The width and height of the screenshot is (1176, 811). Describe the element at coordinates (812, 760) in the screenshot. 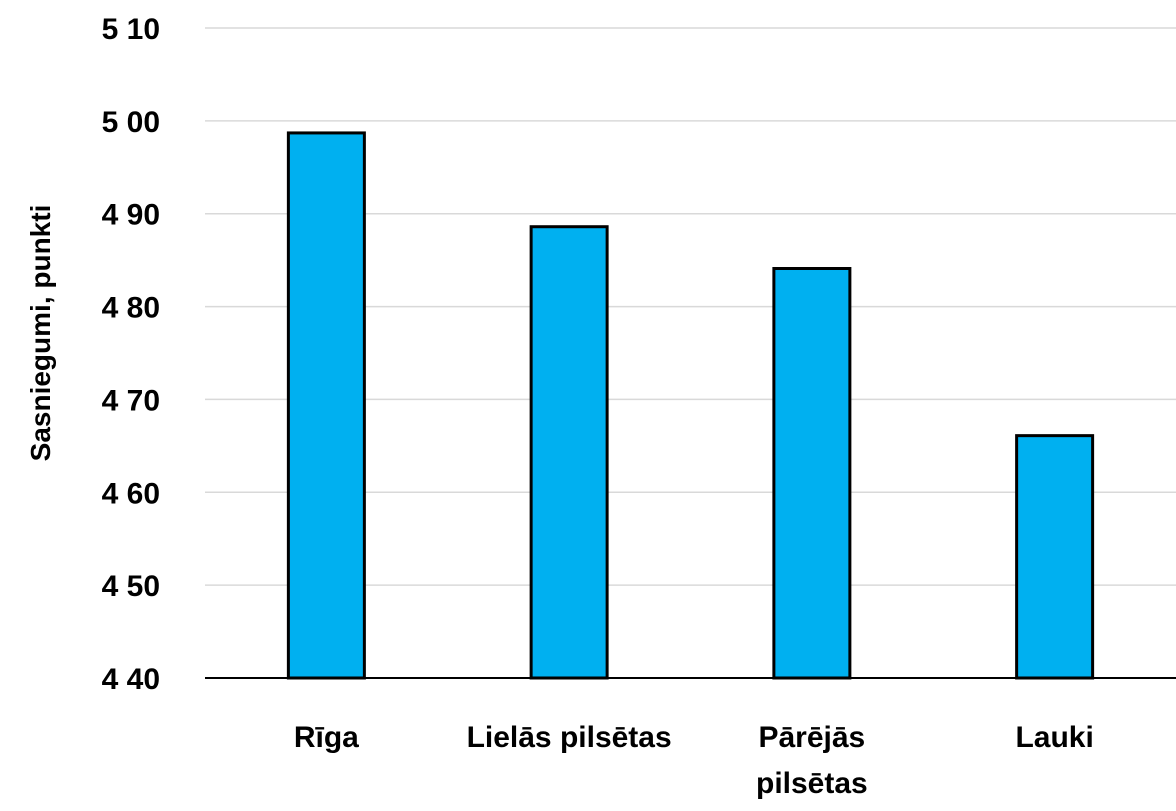

I see `x-tick-label: Pārējās pilsētas` at that location.